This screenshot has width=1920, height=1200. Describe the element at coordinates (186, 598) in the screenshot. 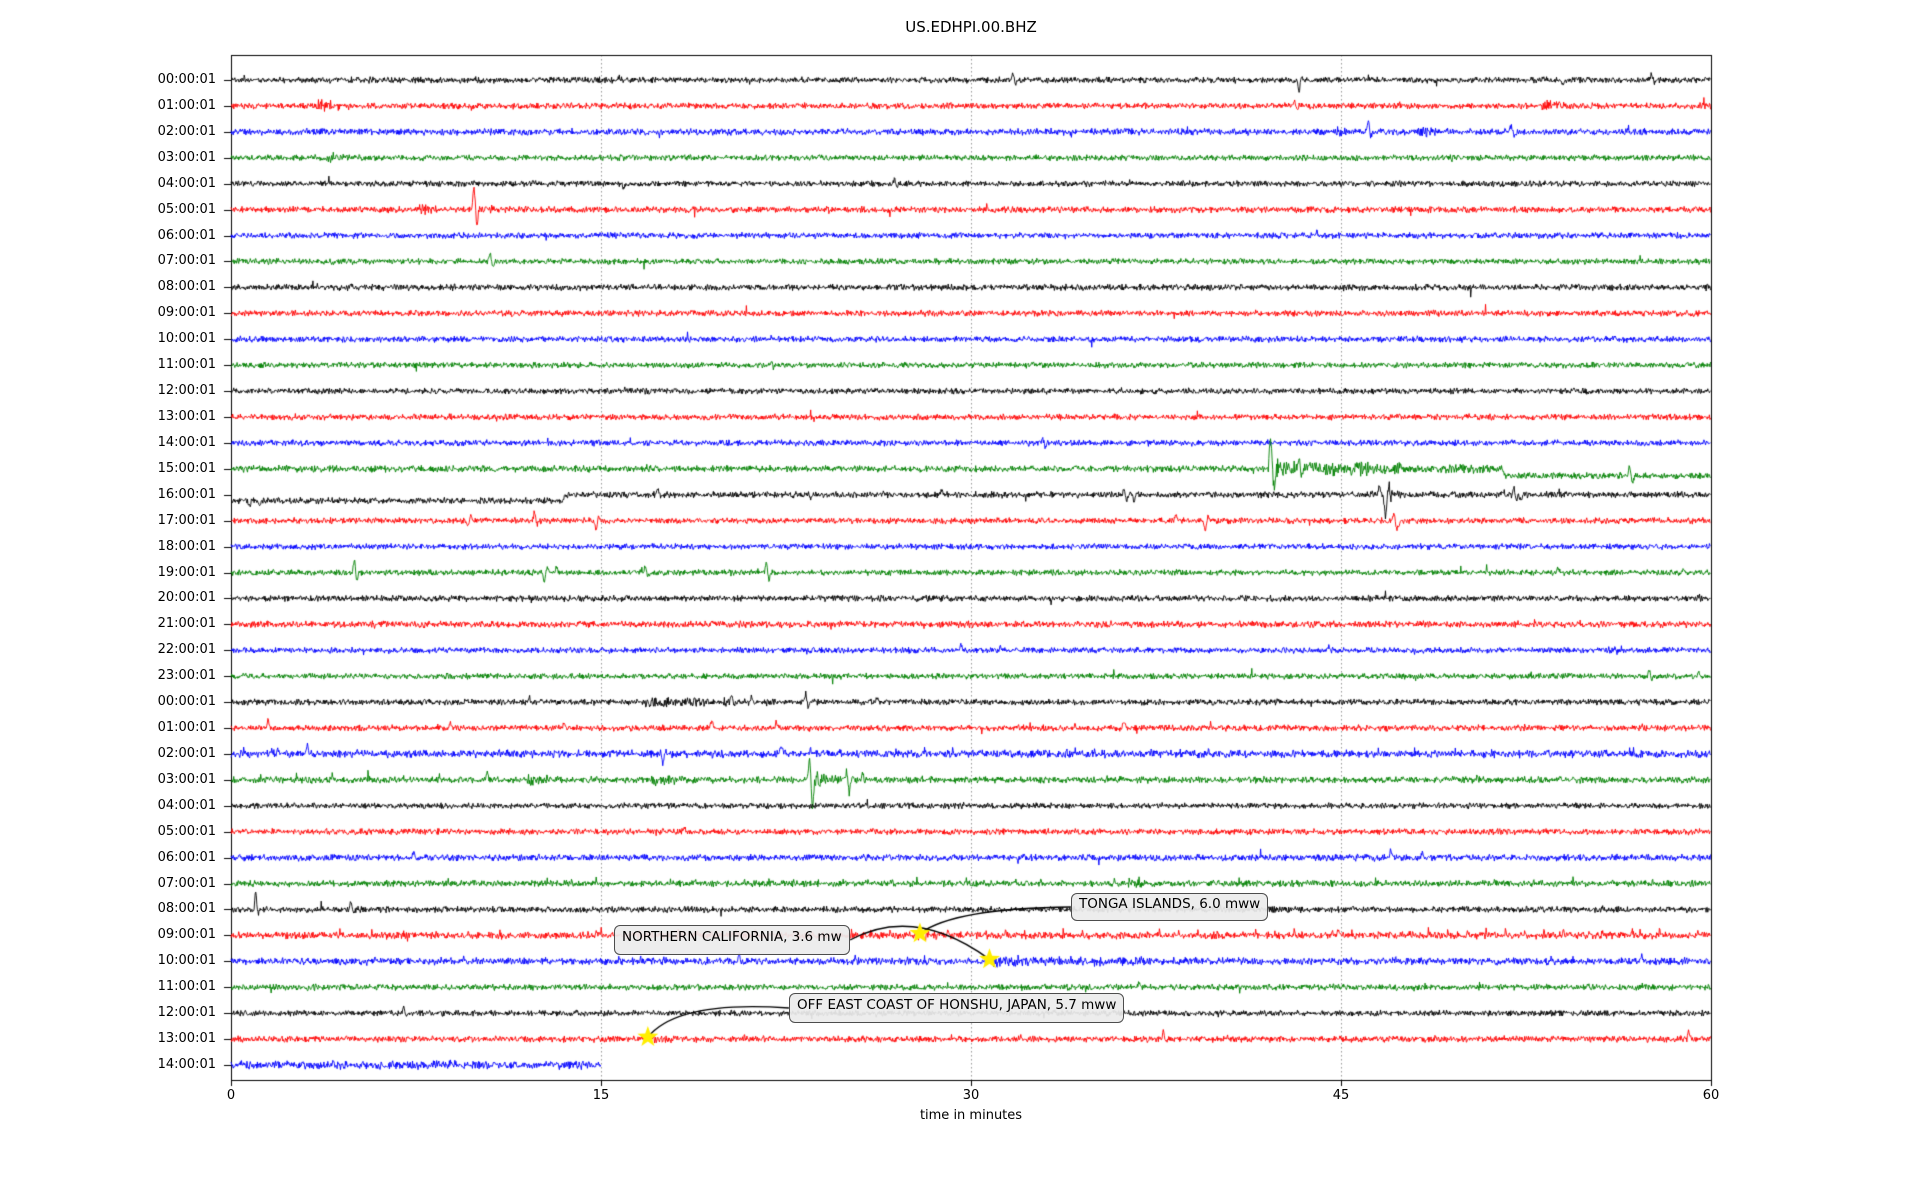

I see `row-label: 20:00:01` at that location.